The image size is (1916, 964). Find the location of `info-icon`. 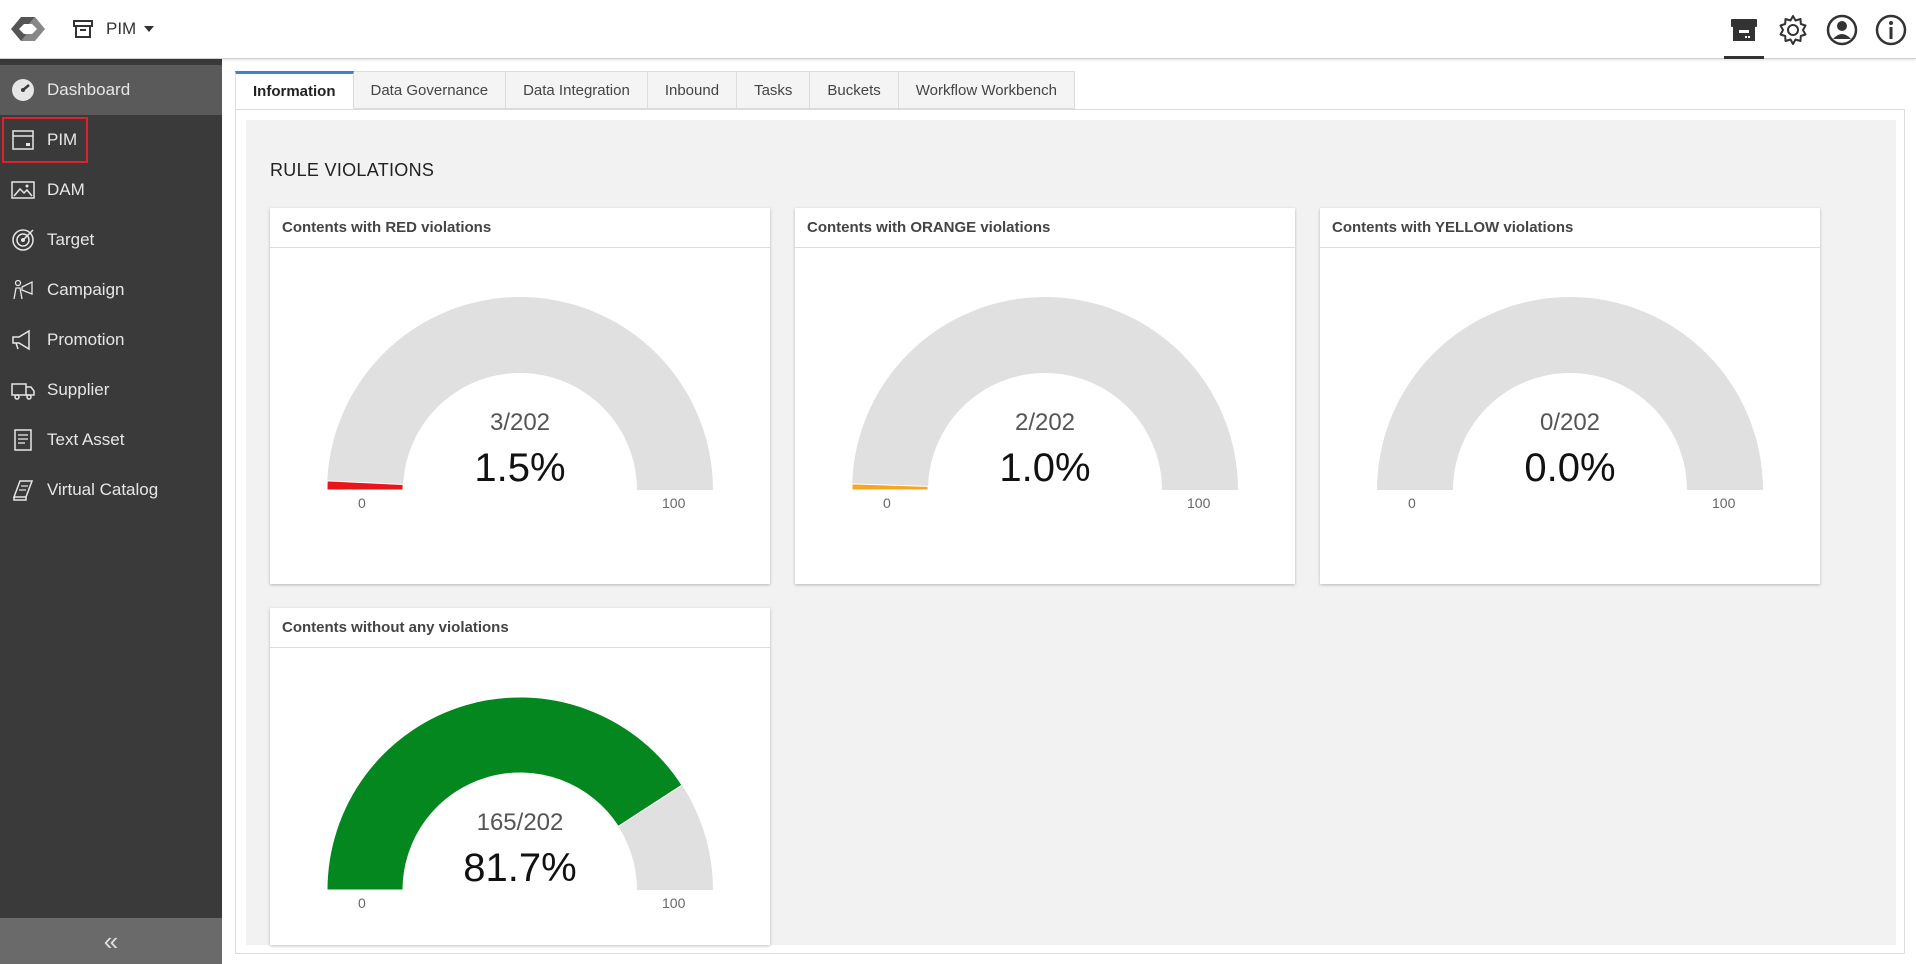

info-icon is located at coordinates (1891, 29).